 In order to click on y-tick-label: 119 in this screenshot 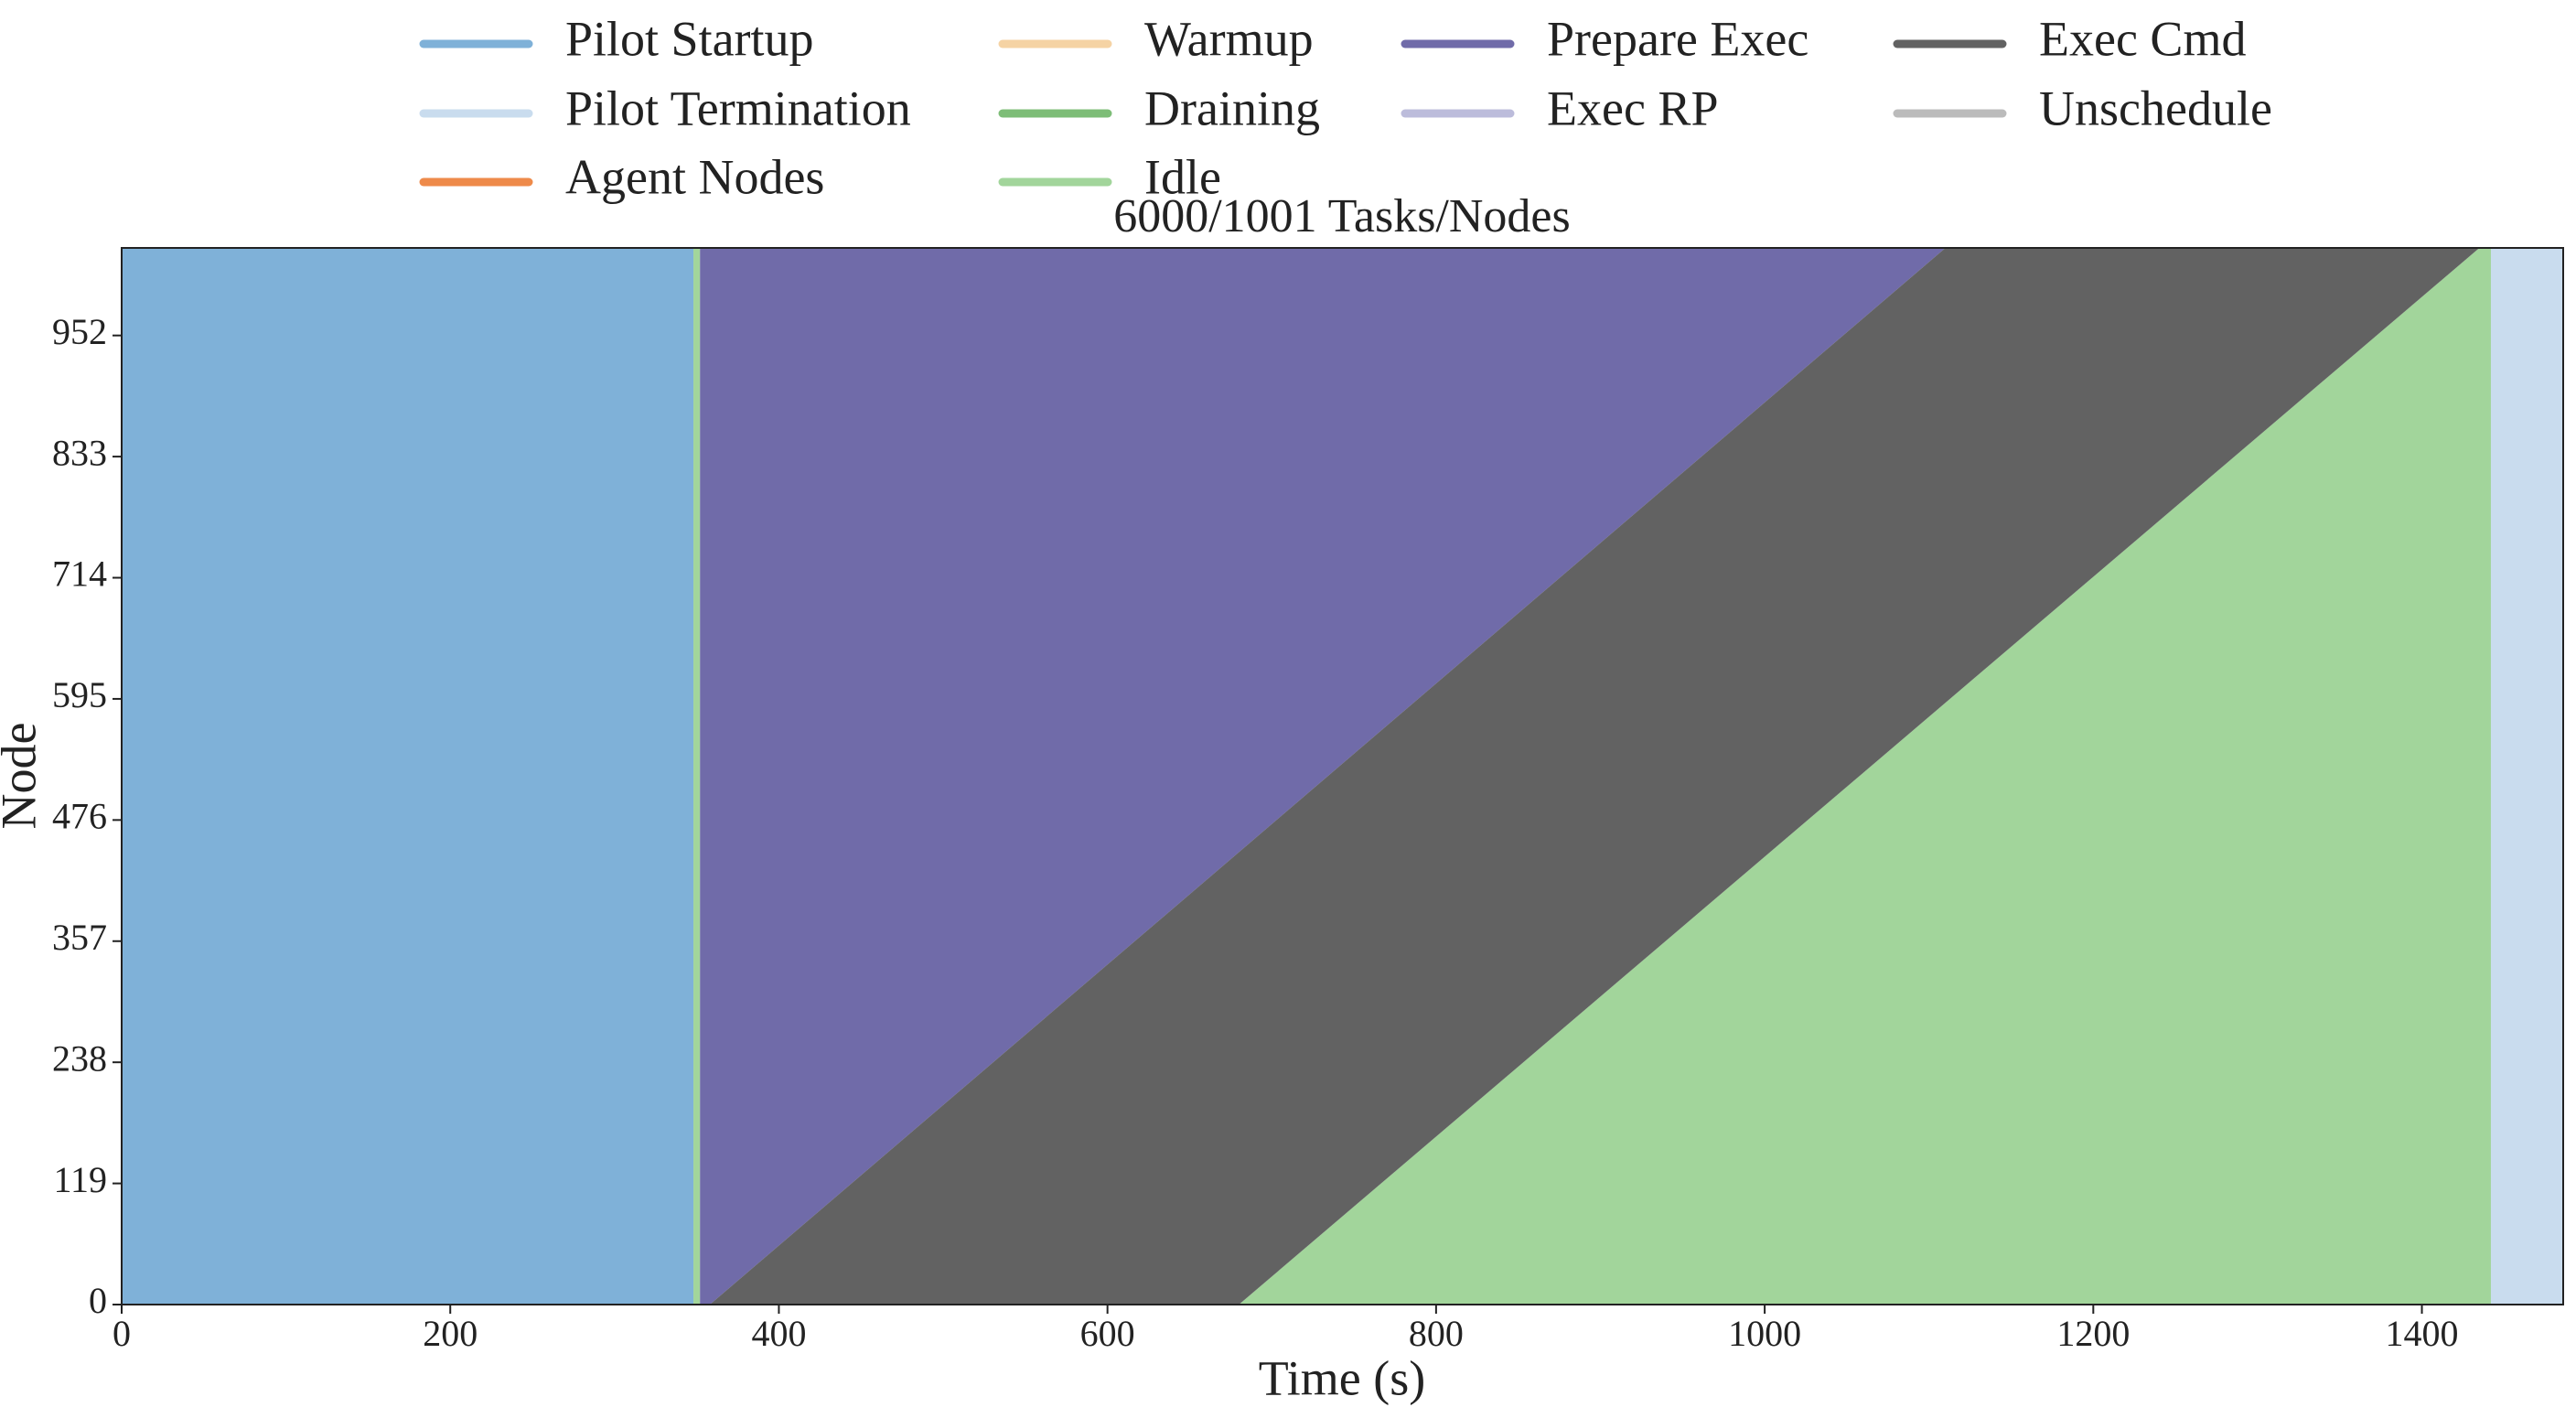, I will do `click(80, 1179)`.